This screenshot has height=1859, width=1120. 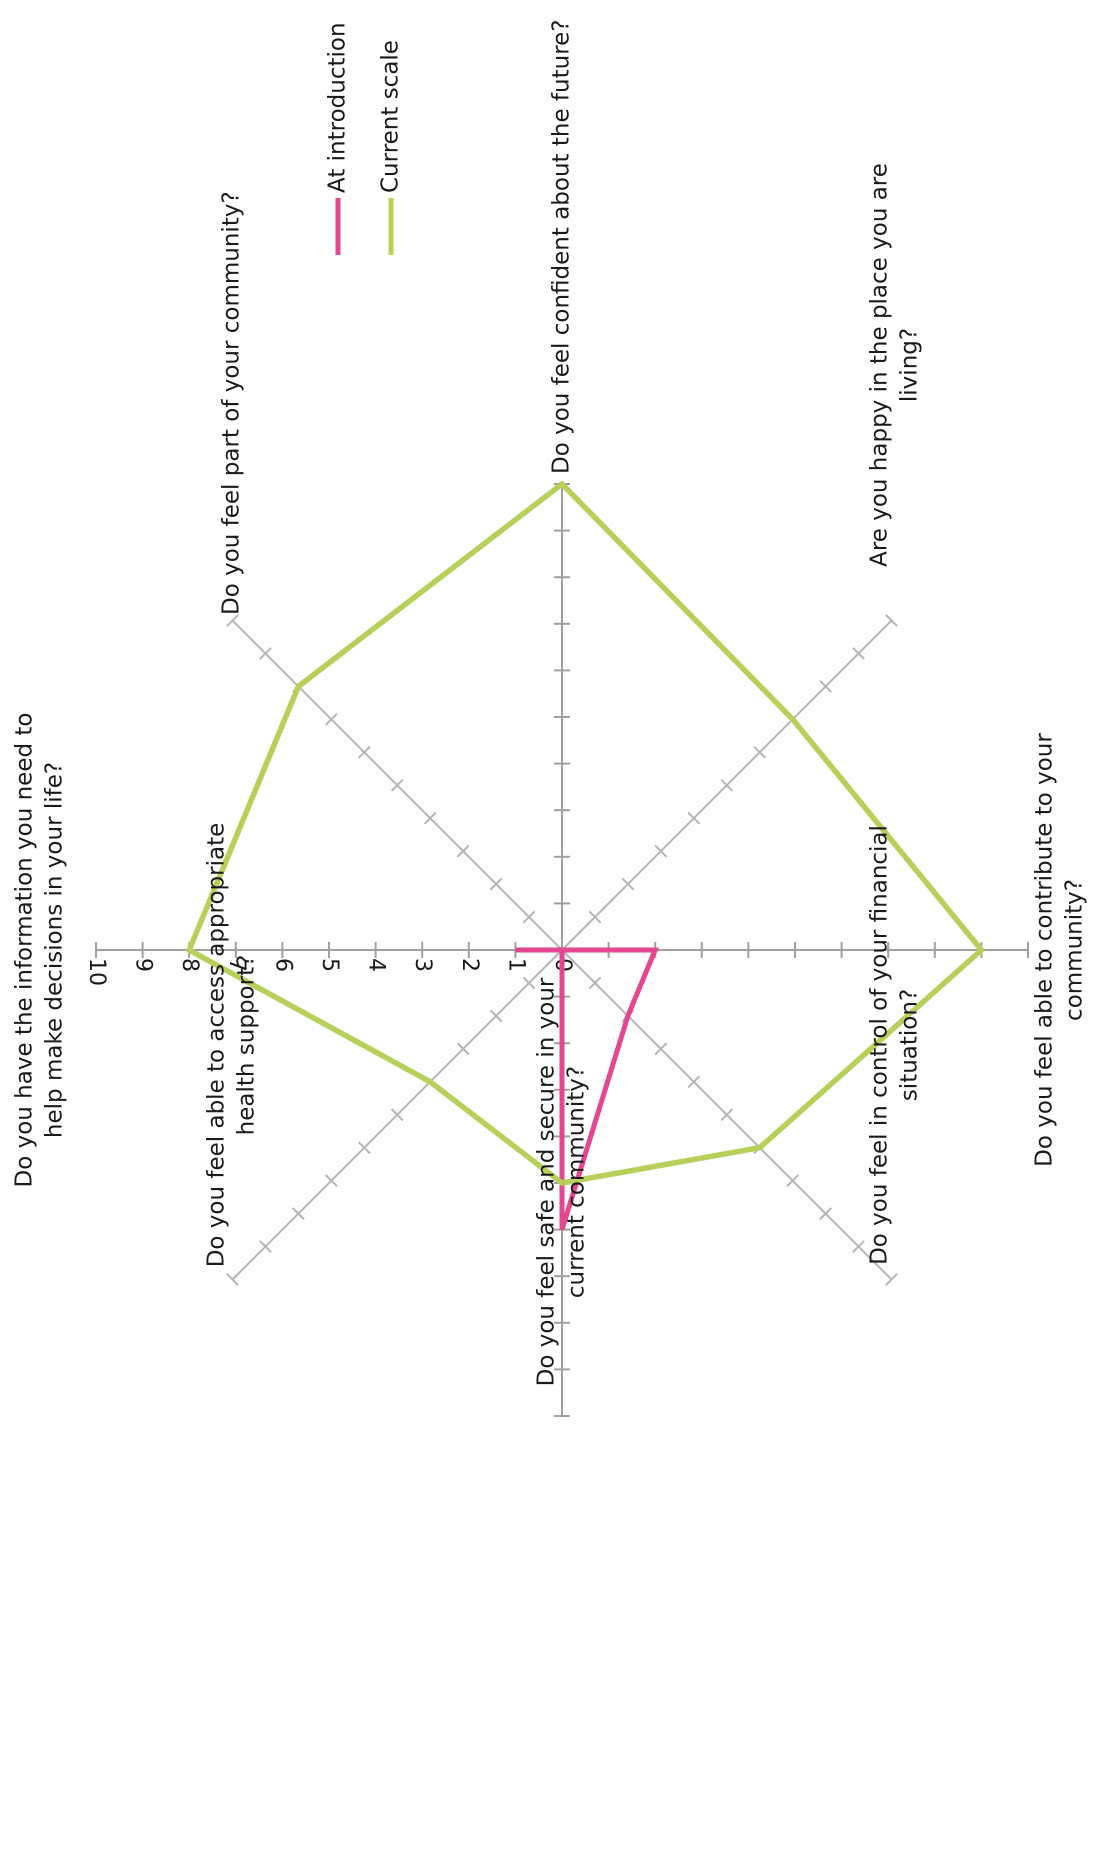 I want to click on tick-label-group: 5, so click(x=329, y=965).